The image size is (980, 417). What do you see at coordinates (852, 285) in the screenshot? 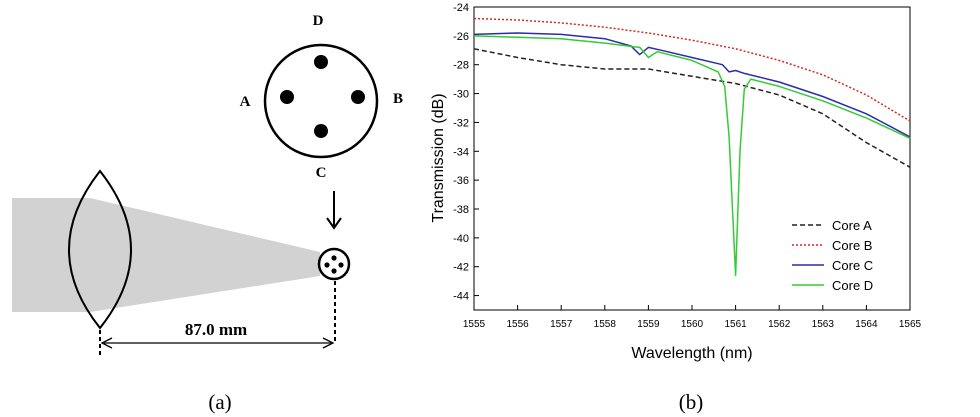
I see `legend-label: Core D` at bounding box center [852, 285].